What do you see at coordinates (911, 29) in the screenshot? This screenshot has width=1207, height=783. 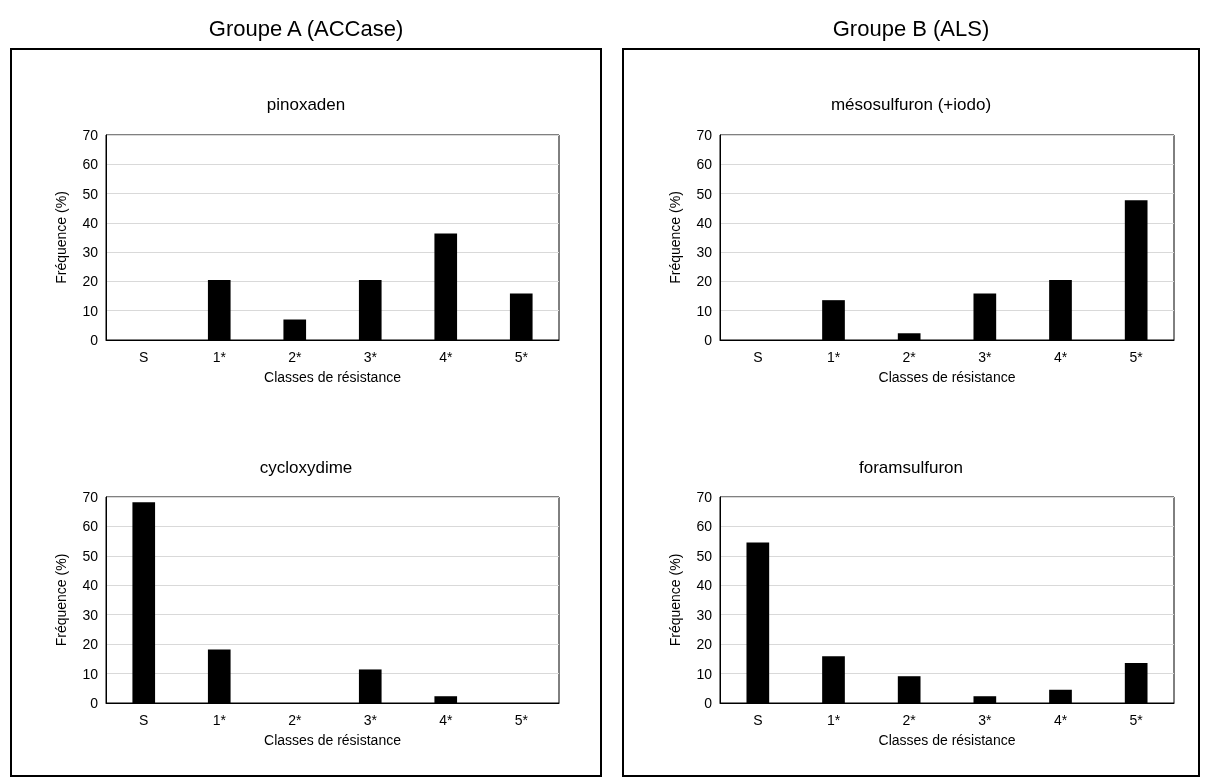 I see `text: Groupe B (ALS)` at bounding box center [911, 29].